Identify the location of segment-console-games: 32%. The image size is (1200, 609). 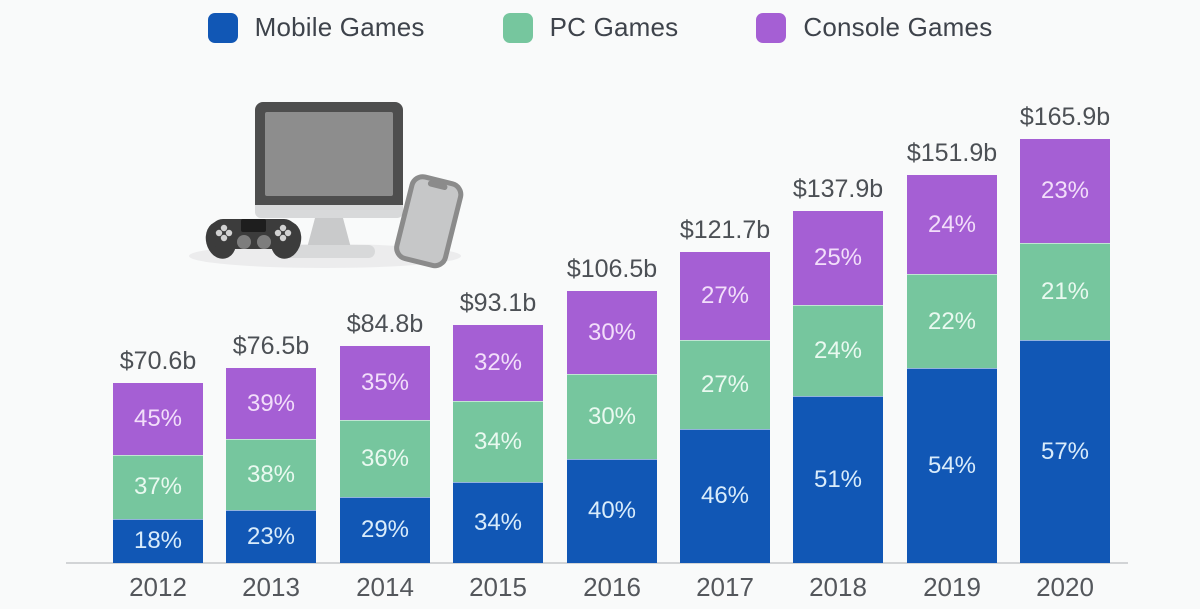
(498, 363).